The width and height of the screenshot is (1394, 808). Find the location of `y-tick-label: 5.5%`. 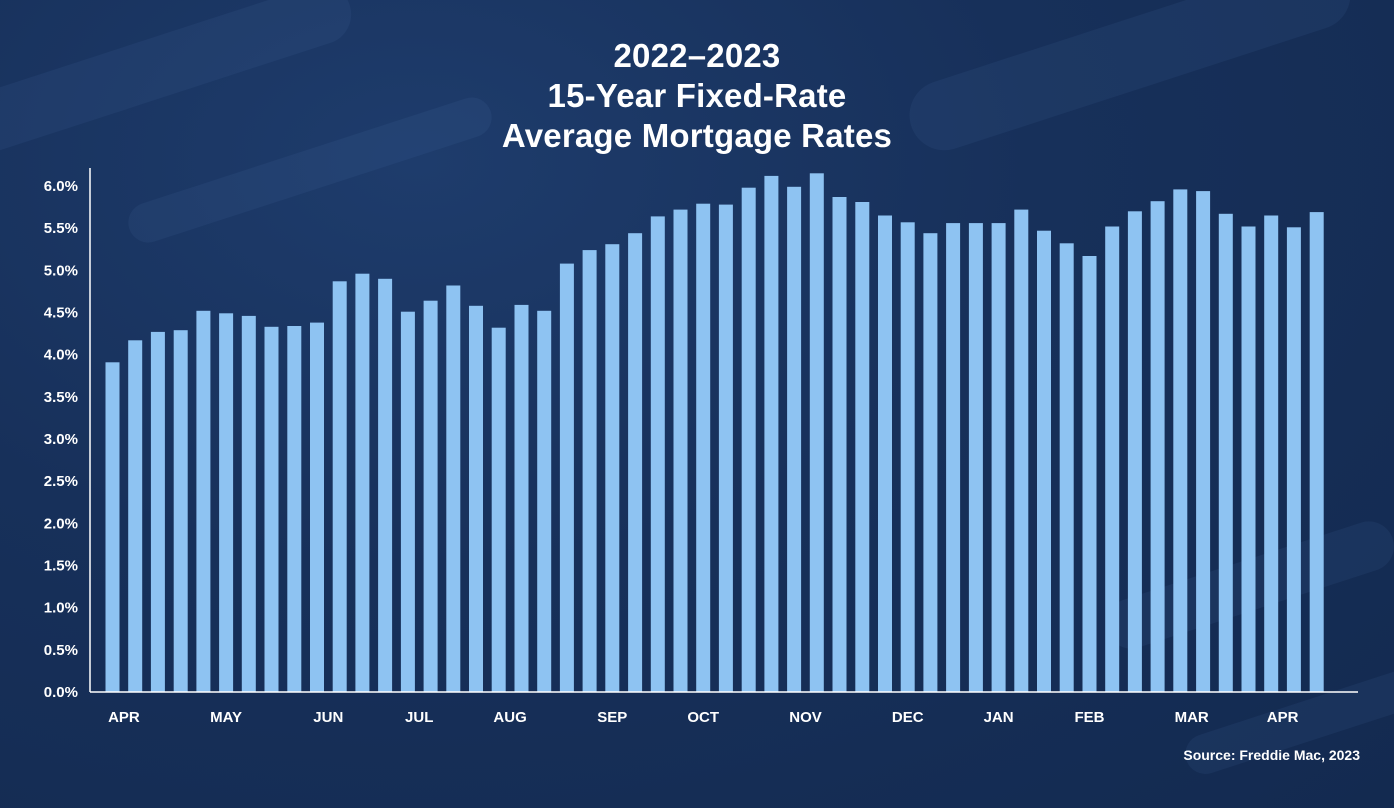

y-tick-label: 5.5% is located at coordinates (61, 228).